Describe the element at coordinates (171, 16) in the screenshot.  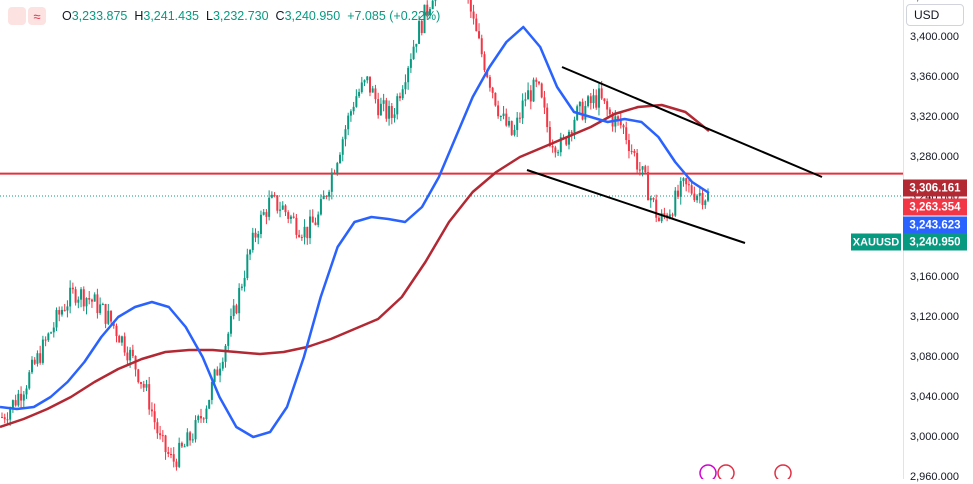
I see `high-value: 3,241.435` at that location.